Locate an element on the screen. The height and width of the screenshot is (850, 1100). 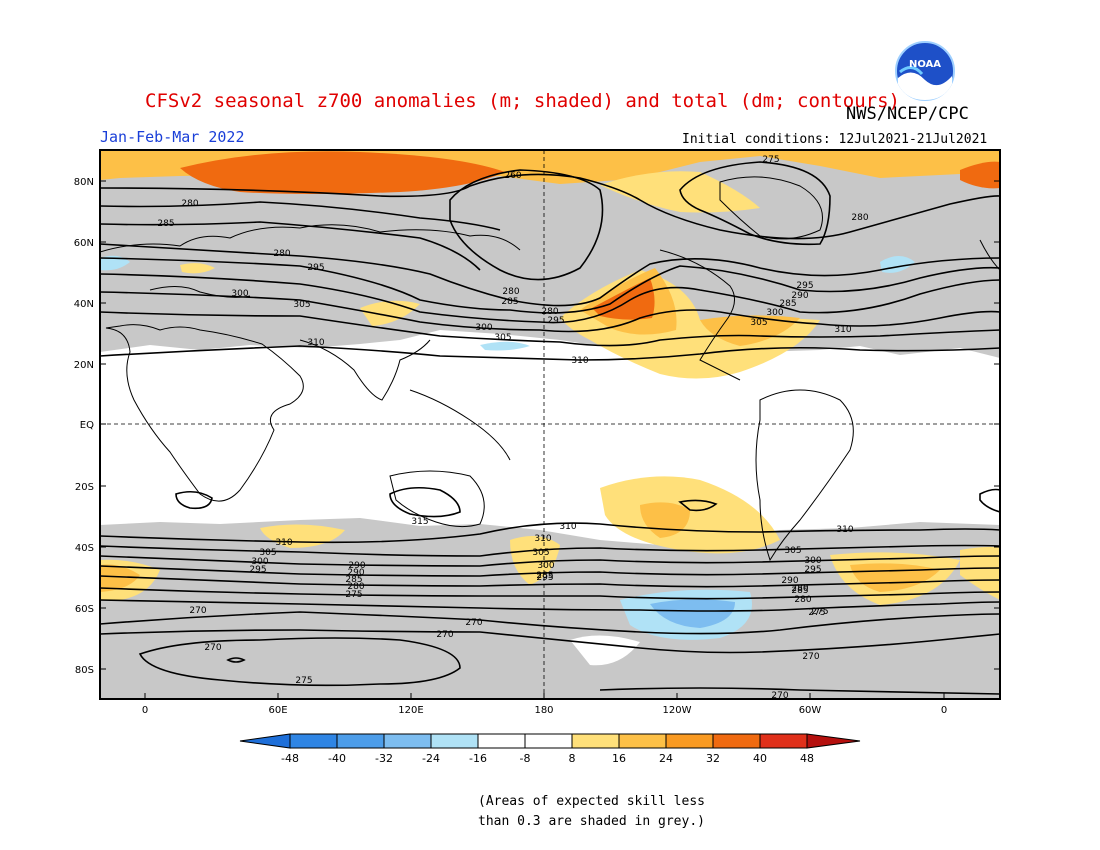
colorbar-label: 48 is located at coordinates (807, 758).